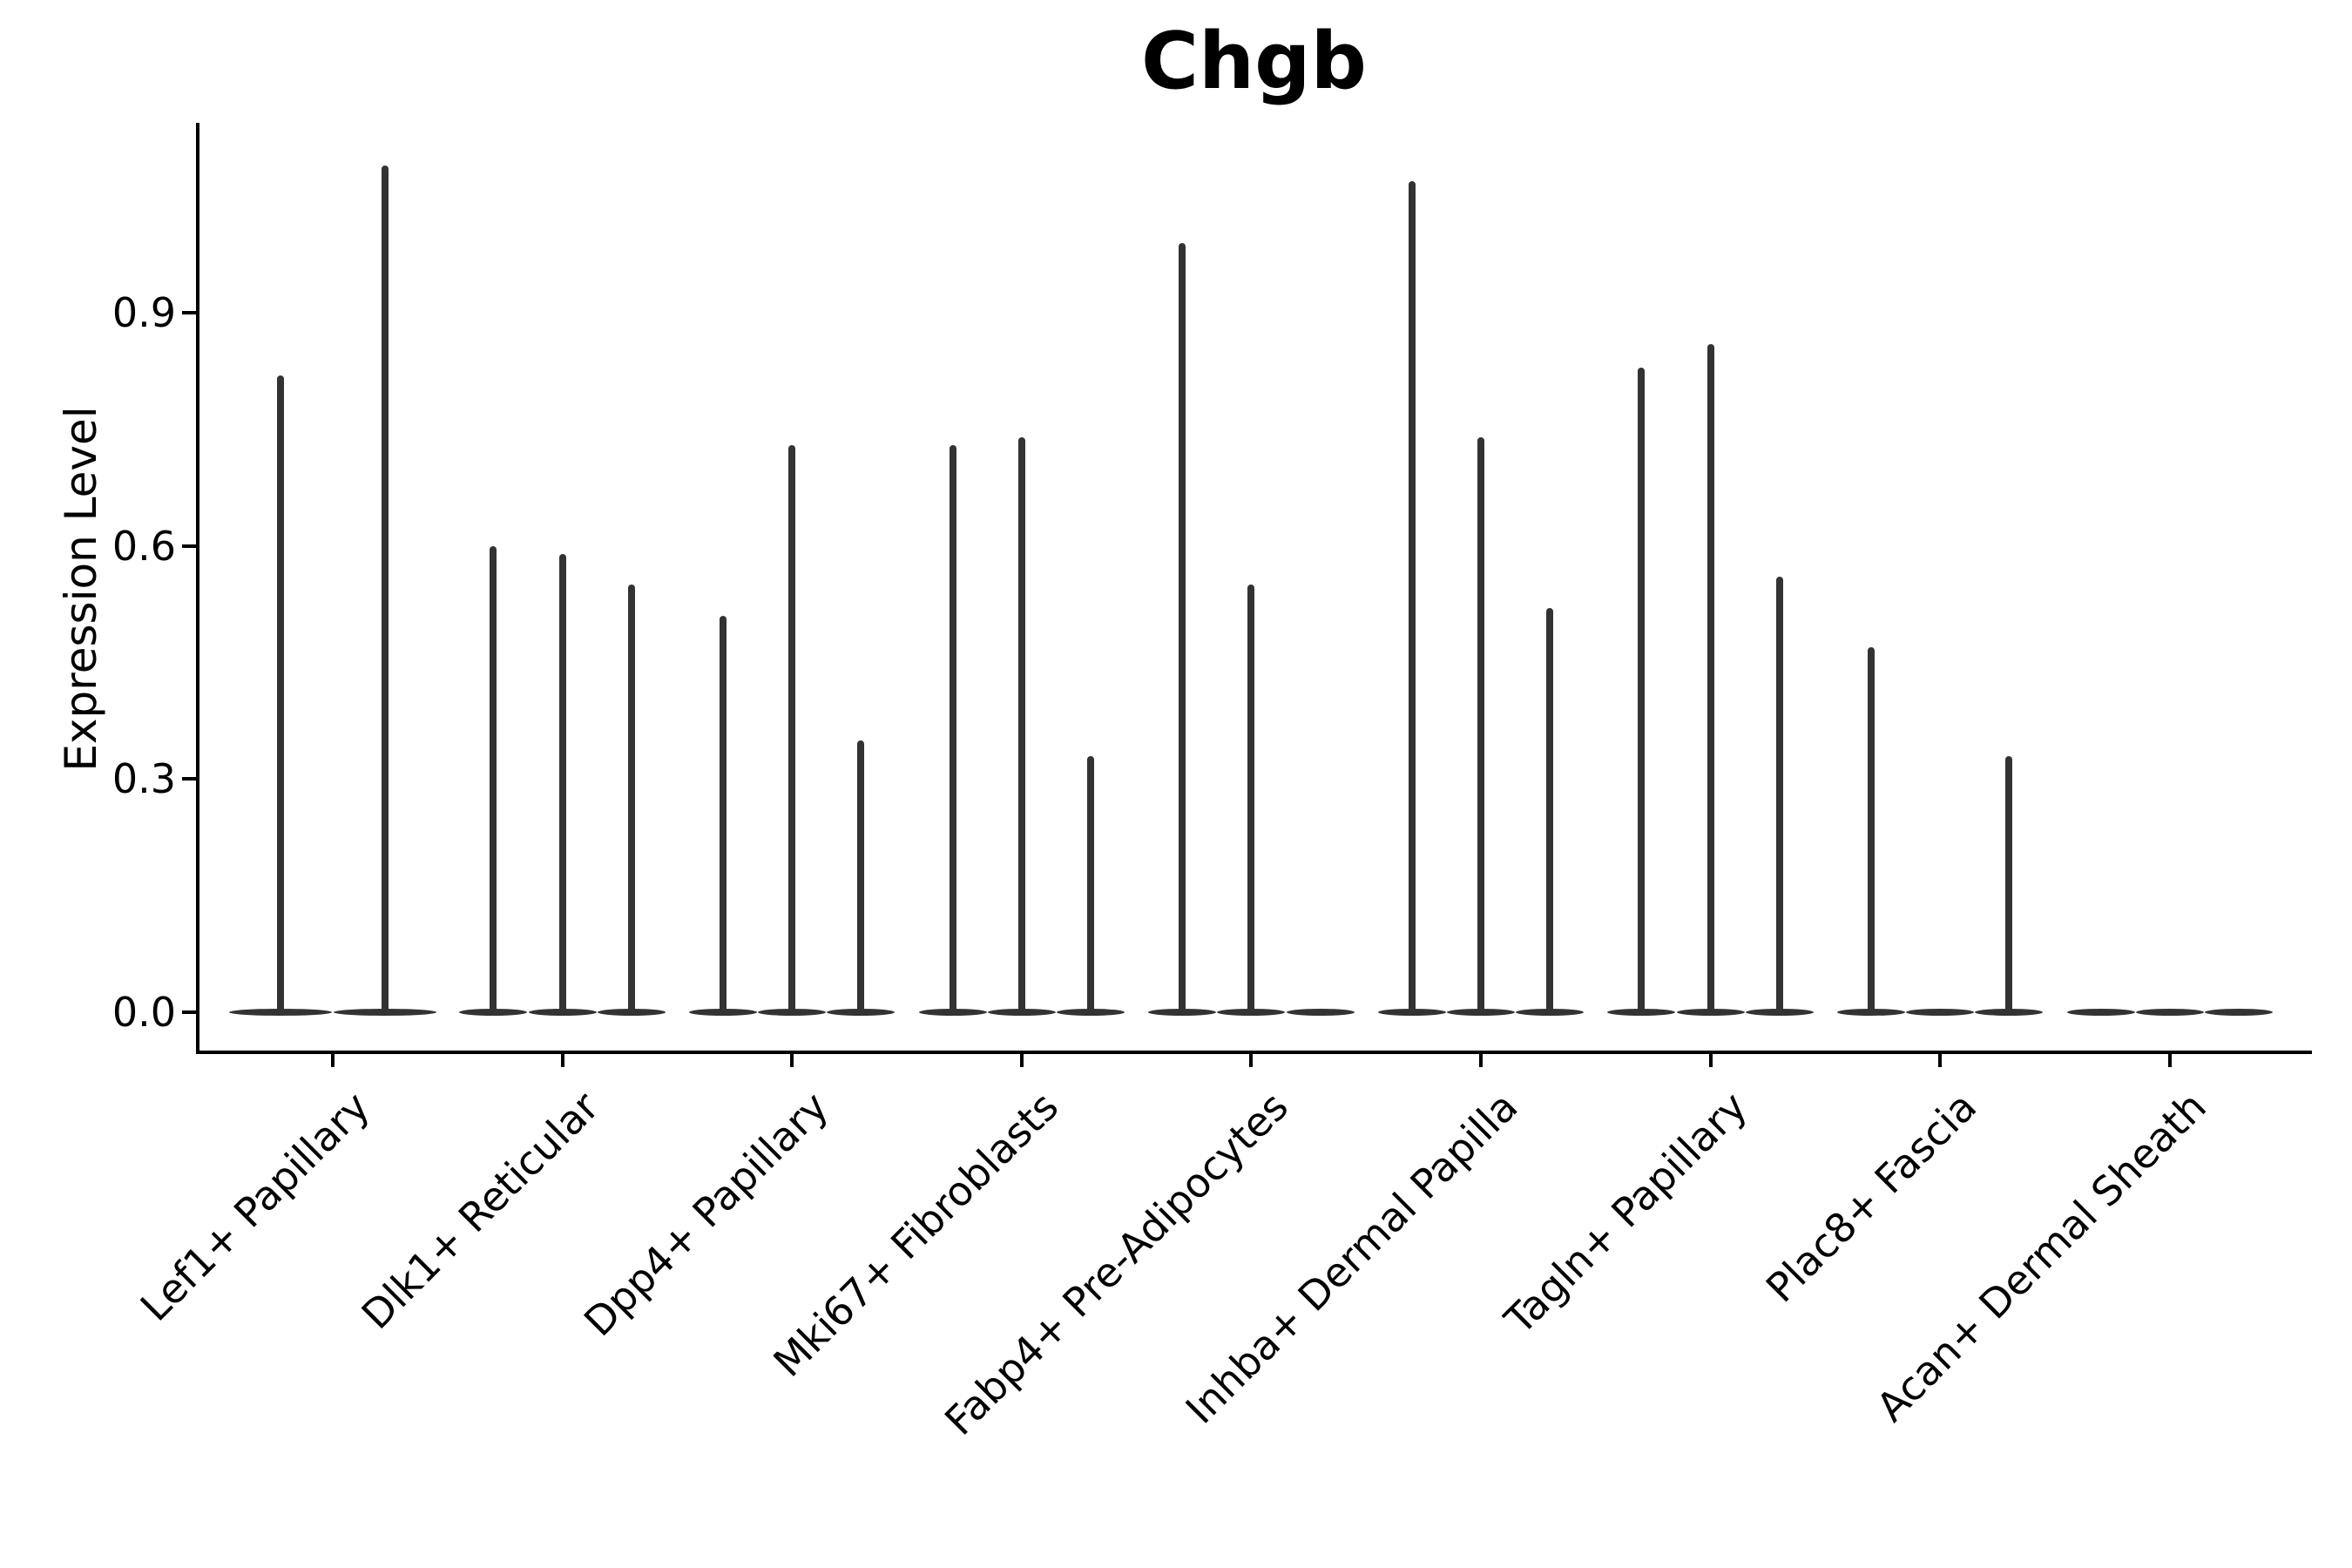 The height and width of the screenshot is (1568, 2352). Describe the element at coordinates (1254, 61) in the screenshot. I see `chart-title: Chgb` at that location.